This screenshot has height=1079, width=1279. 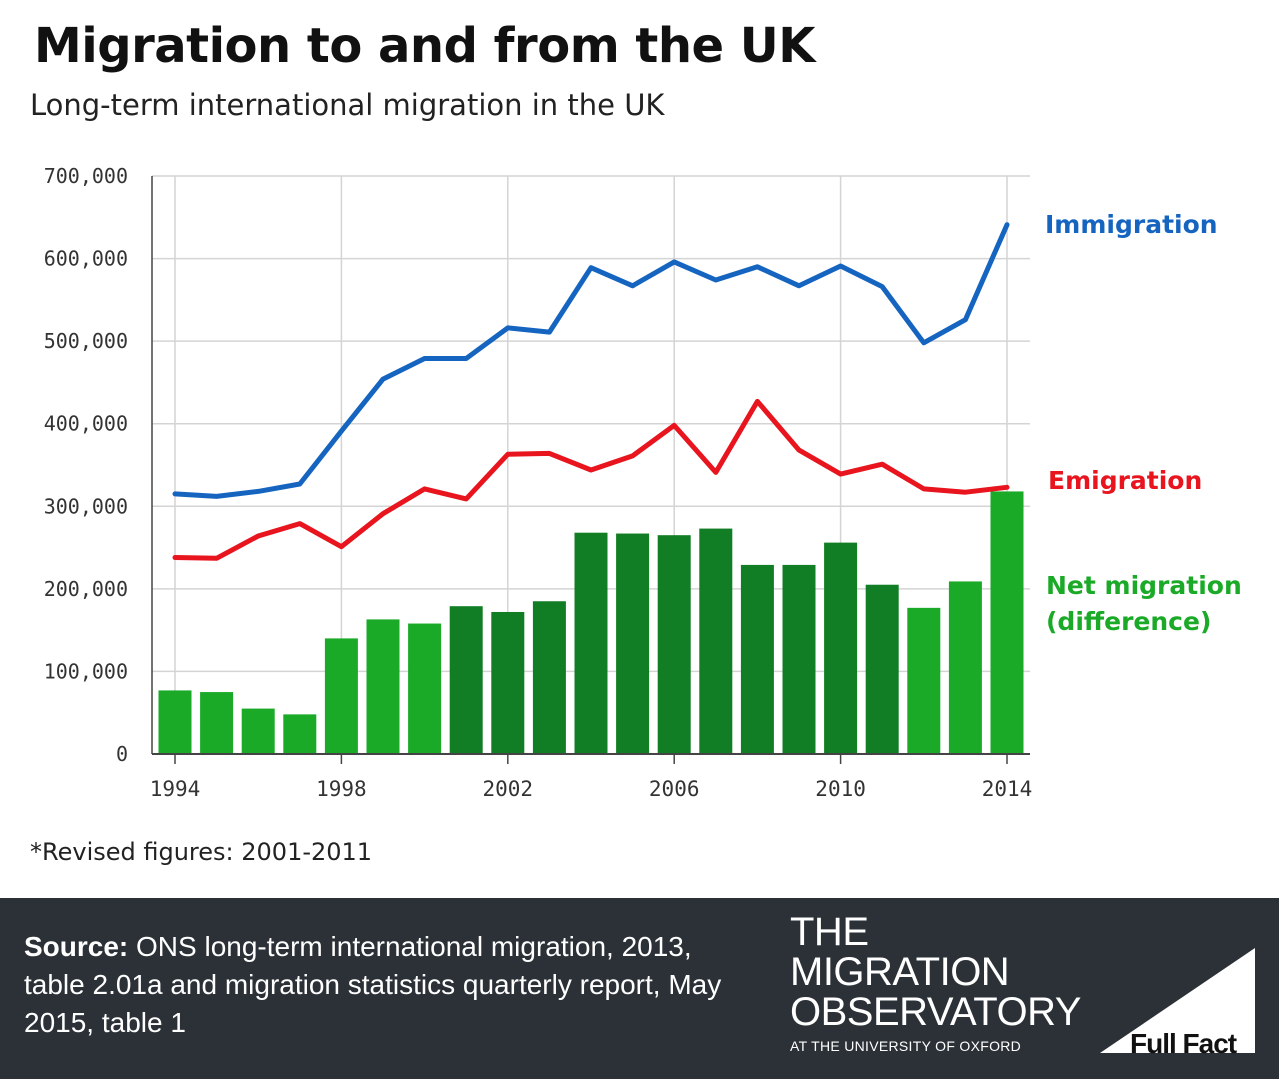 I want to click on y-tick-label: 300,000, so click(x=86, y=506).